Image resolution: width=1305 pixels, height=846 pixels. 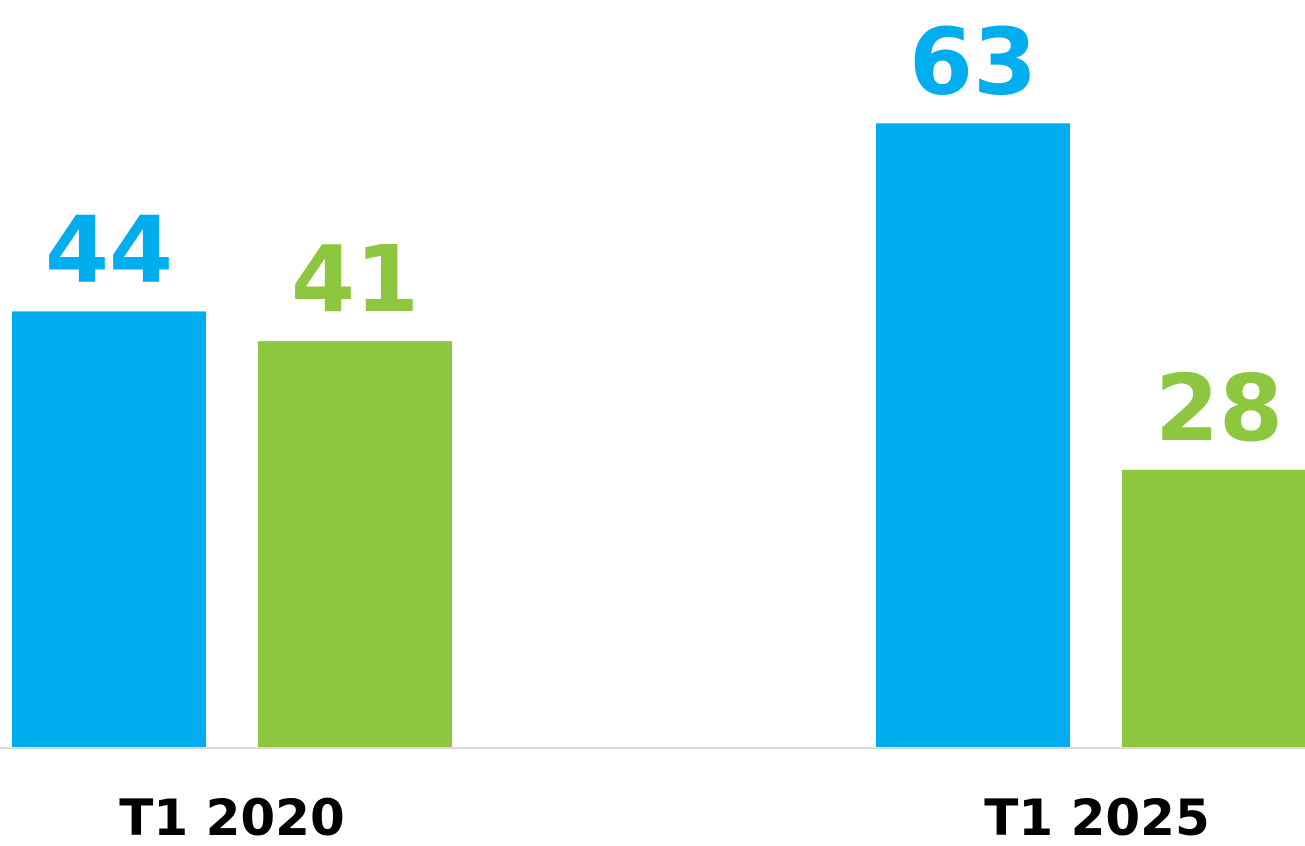 What do you see at coordinates (231, 815) in the screenshot?
I see `x-tick-label-1: T1 2020` at bounding box center [231, 815].